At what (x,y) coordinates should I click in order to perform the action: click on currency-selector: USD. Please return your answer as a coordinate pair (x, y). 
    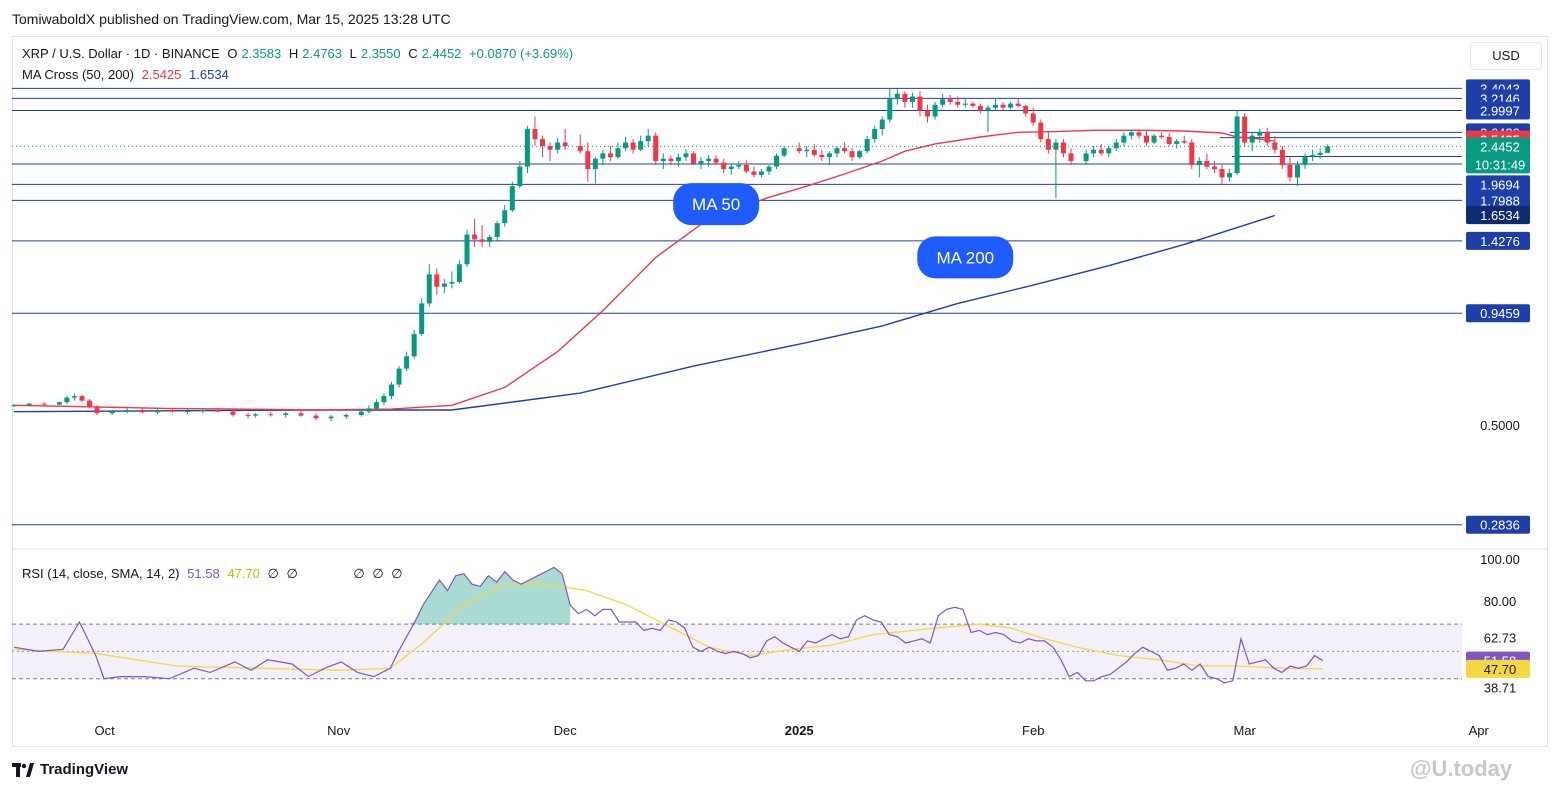
    Looking at the image, I should click on (1506, 56).